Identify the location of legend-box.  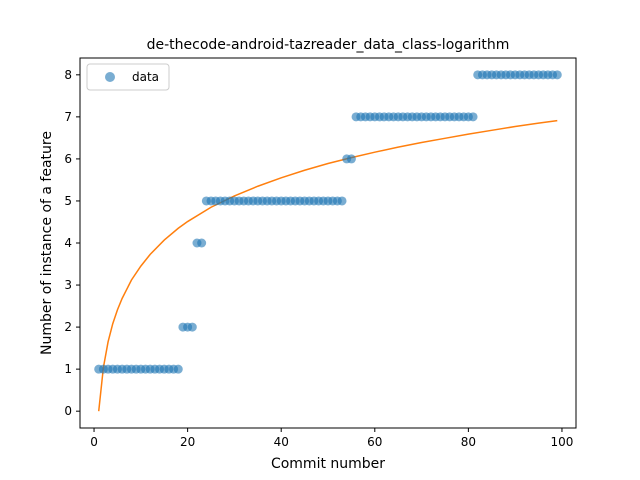
(128, 77).